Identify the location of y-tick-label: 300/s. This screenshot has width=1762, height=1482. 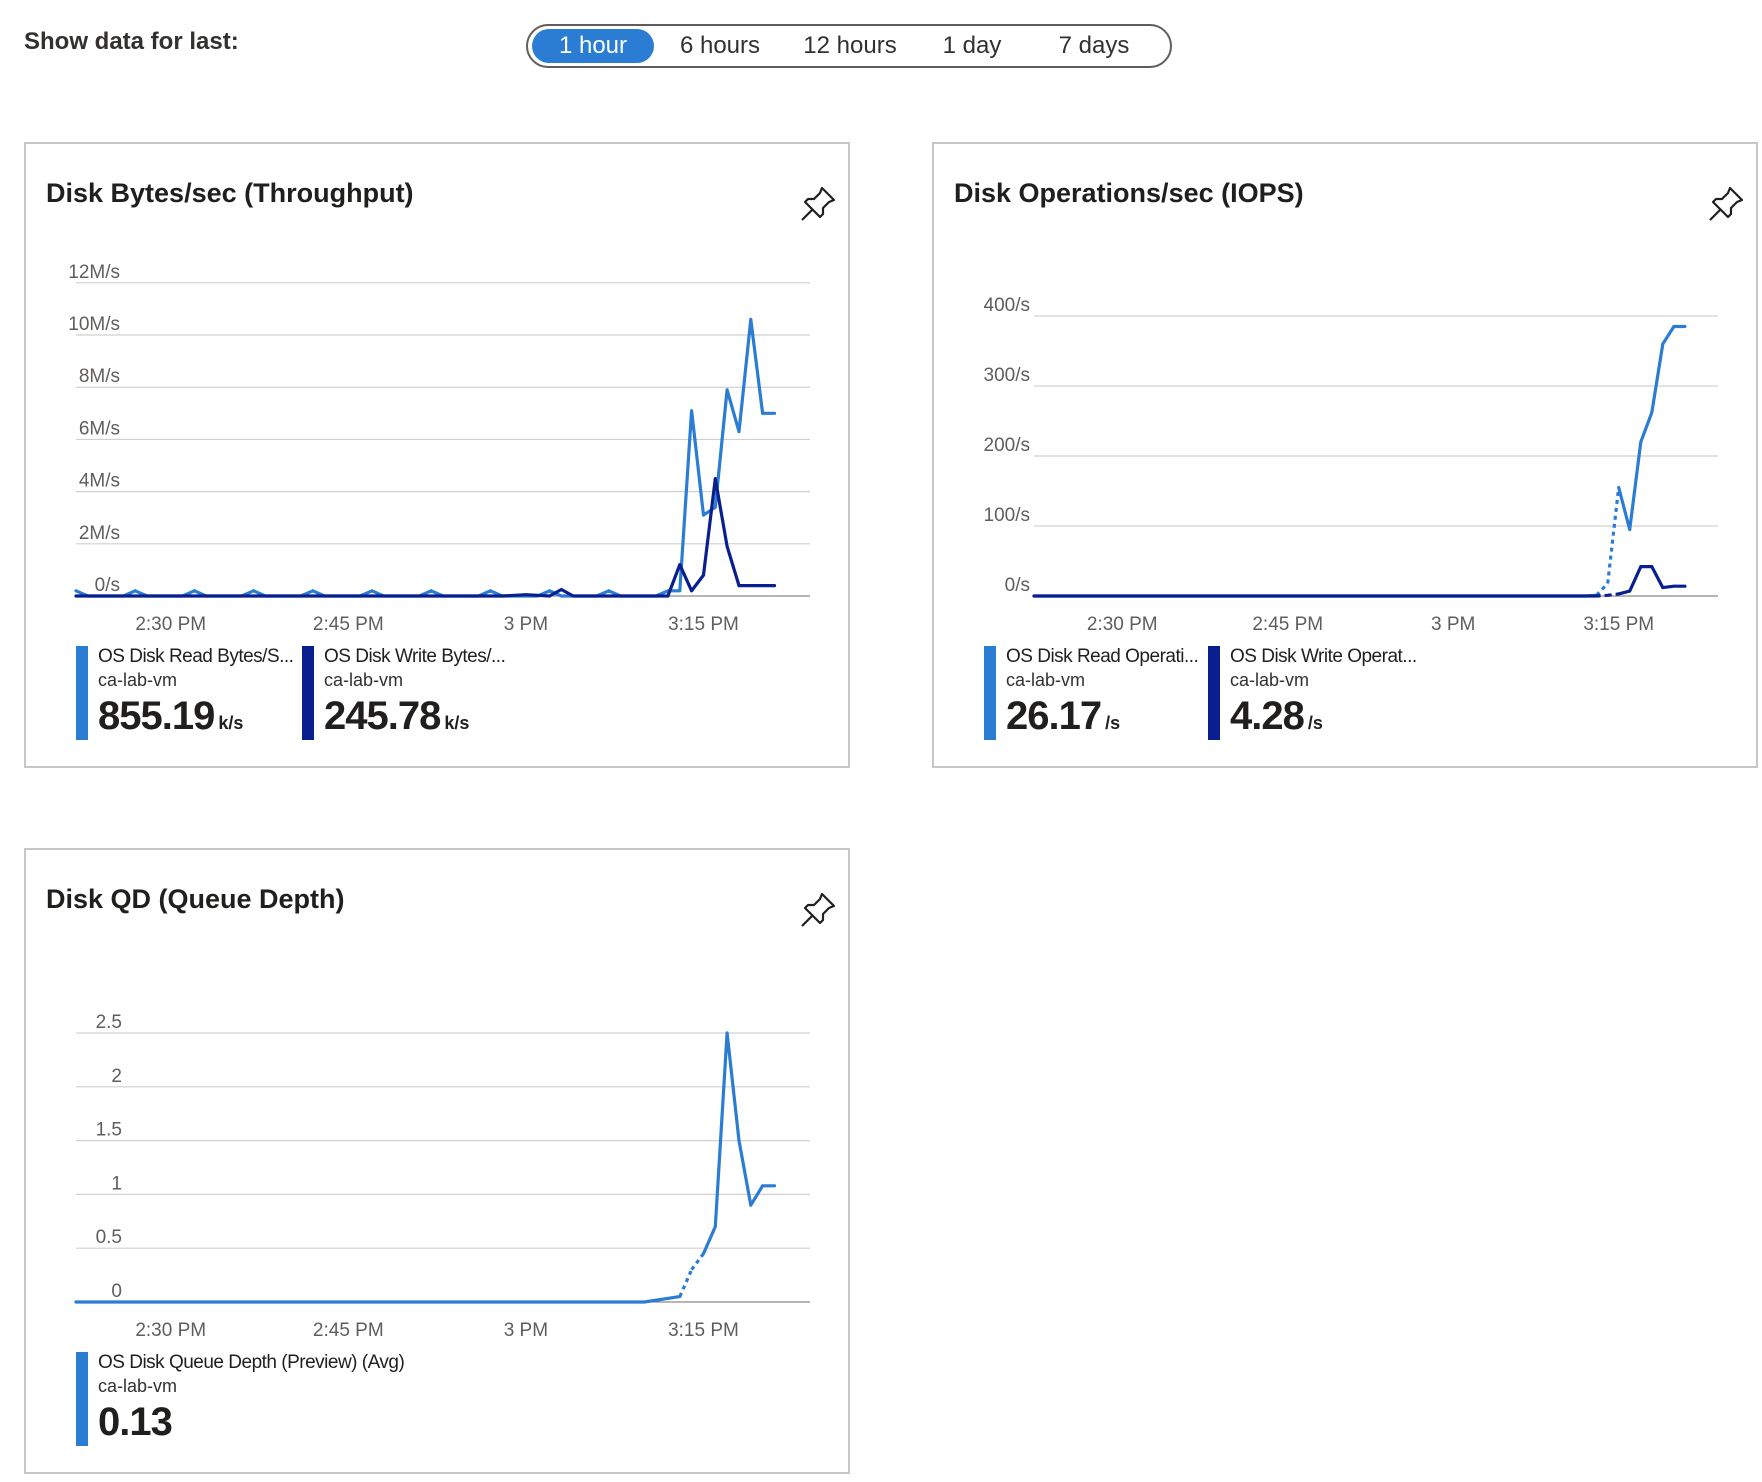
(1007, 375).